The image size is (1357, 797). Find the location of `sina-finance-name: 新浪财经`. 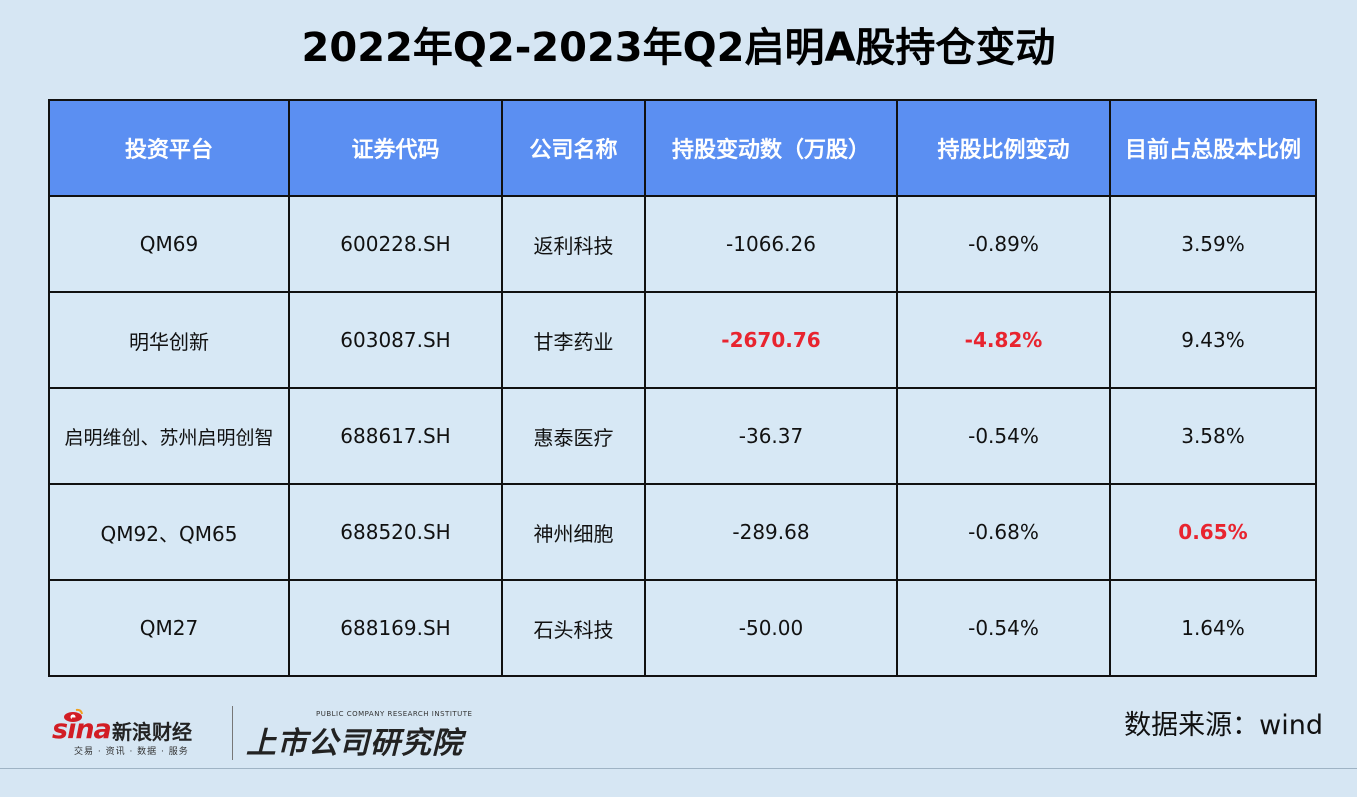

sina-finance-name: 新浪财经 is located at coordinates (152, 732).